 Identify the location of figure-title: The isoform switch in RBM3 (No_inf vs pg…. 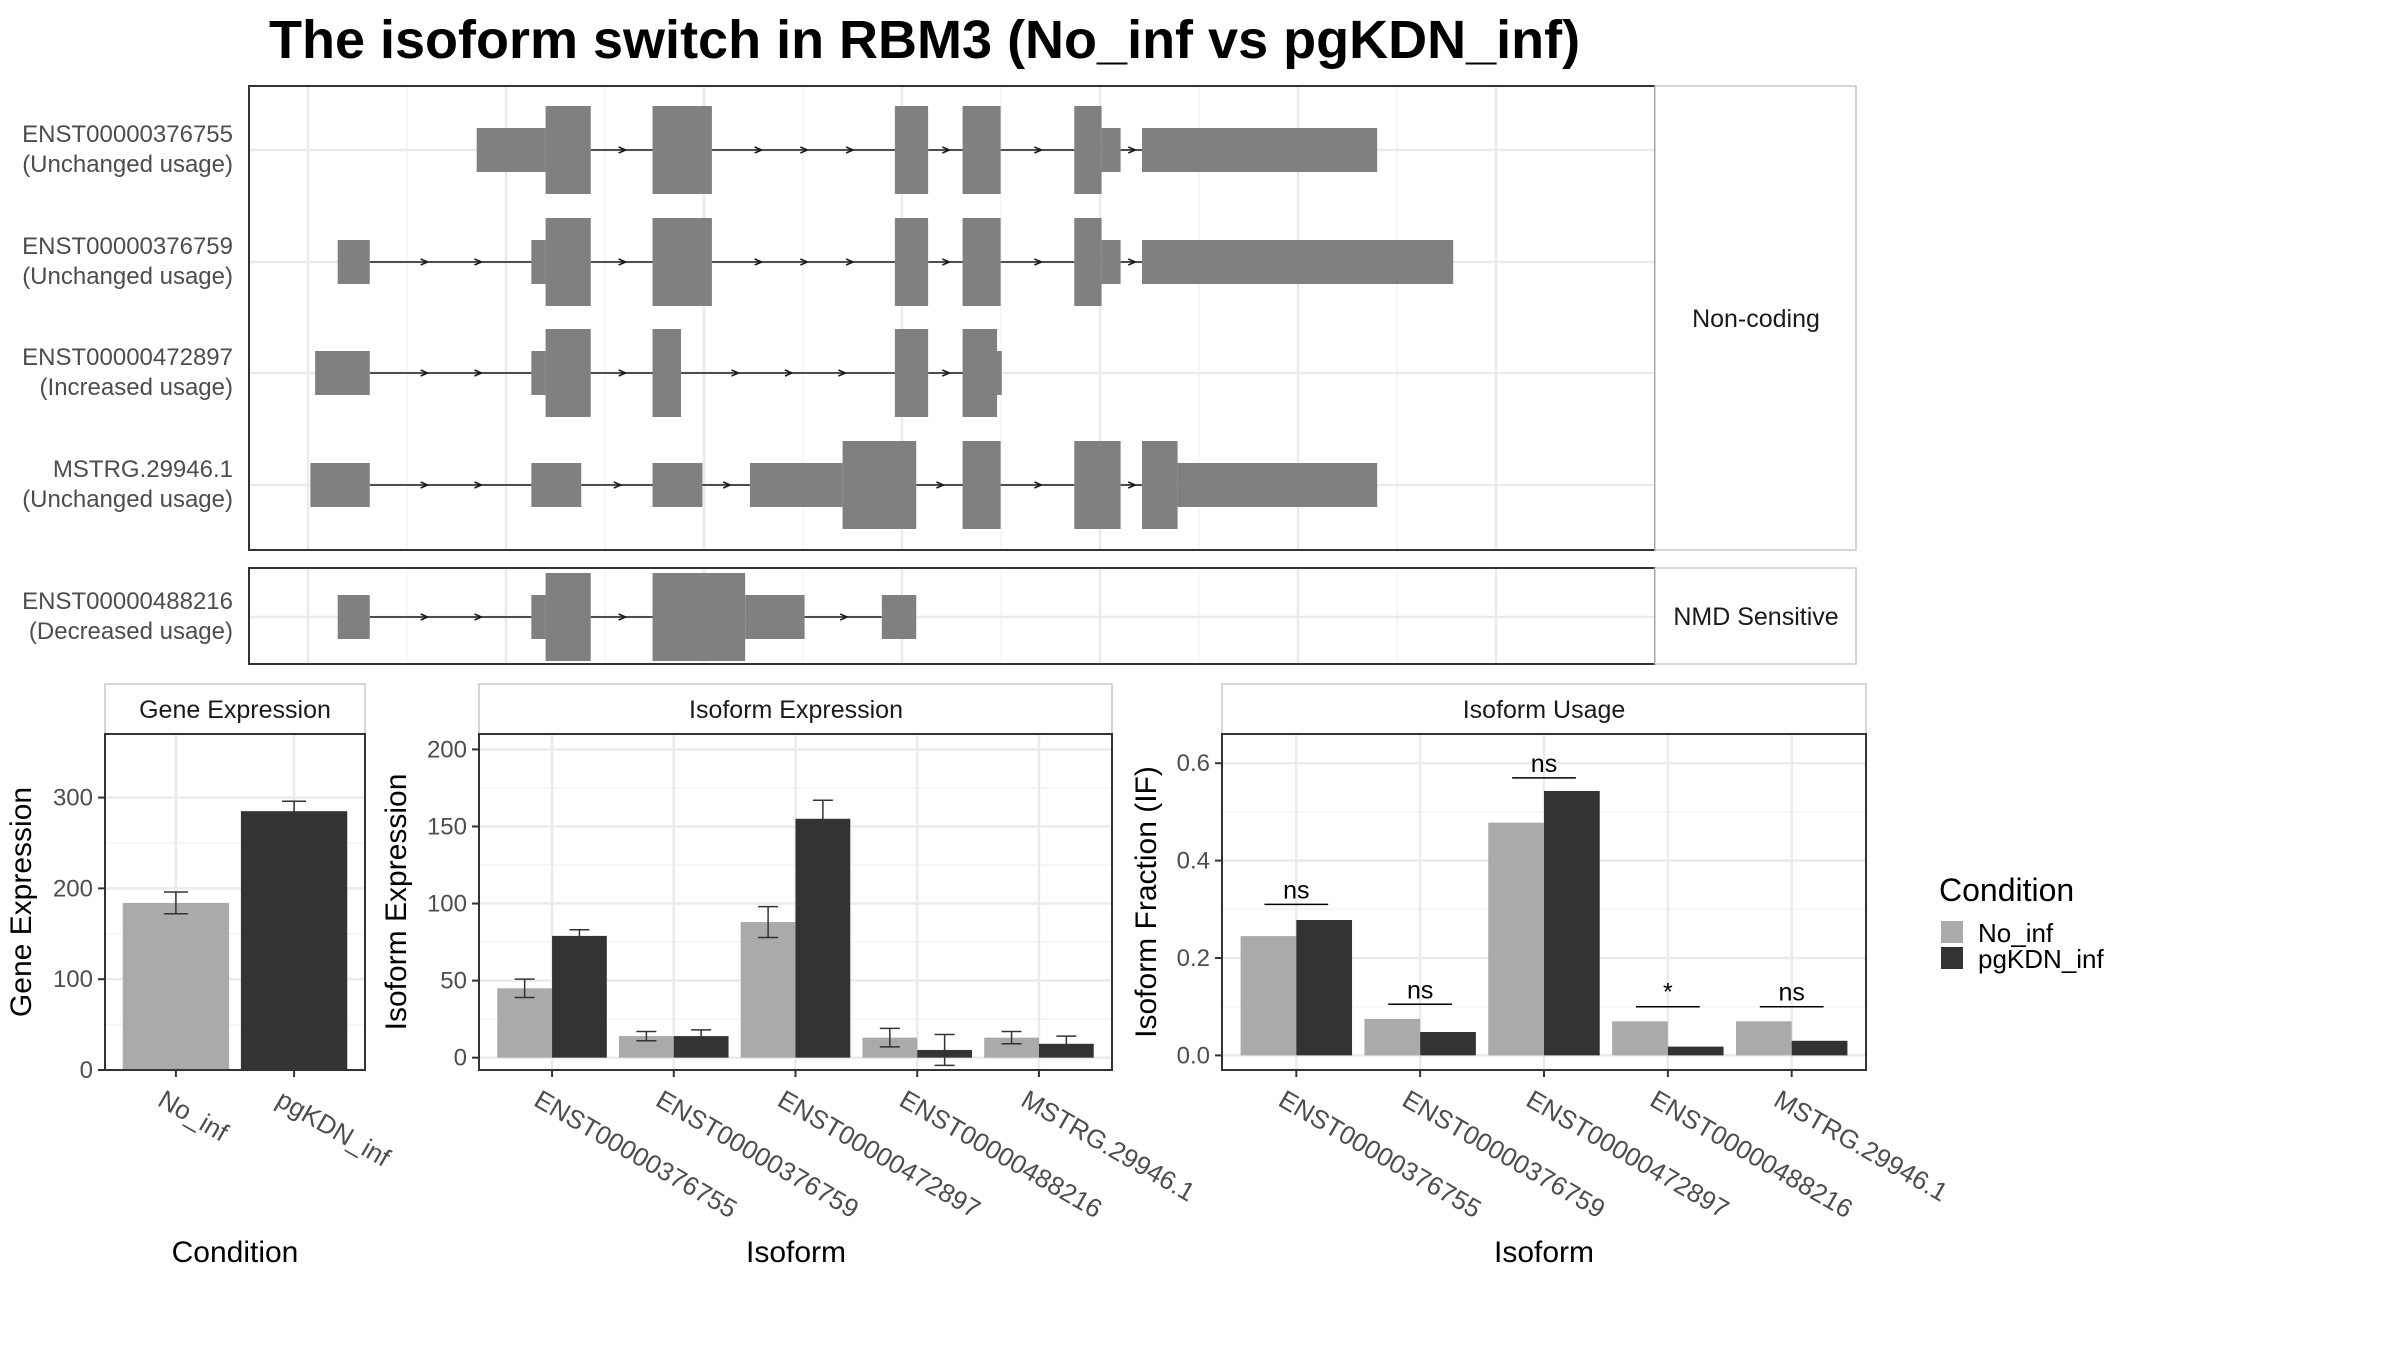
(924, 40).